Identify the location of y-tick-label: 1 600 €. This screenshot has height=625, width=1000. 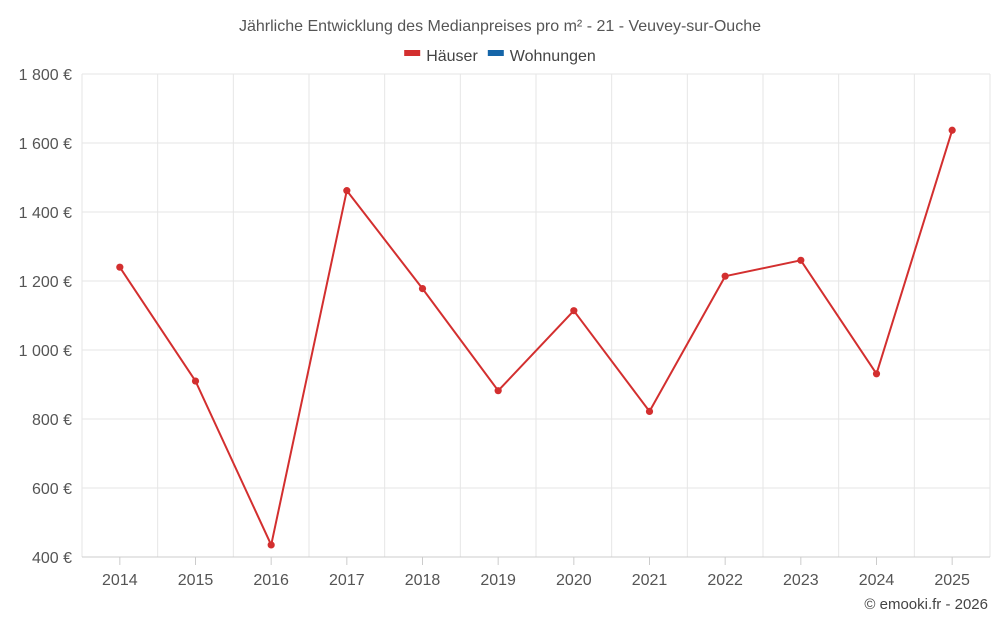
(45, 144).